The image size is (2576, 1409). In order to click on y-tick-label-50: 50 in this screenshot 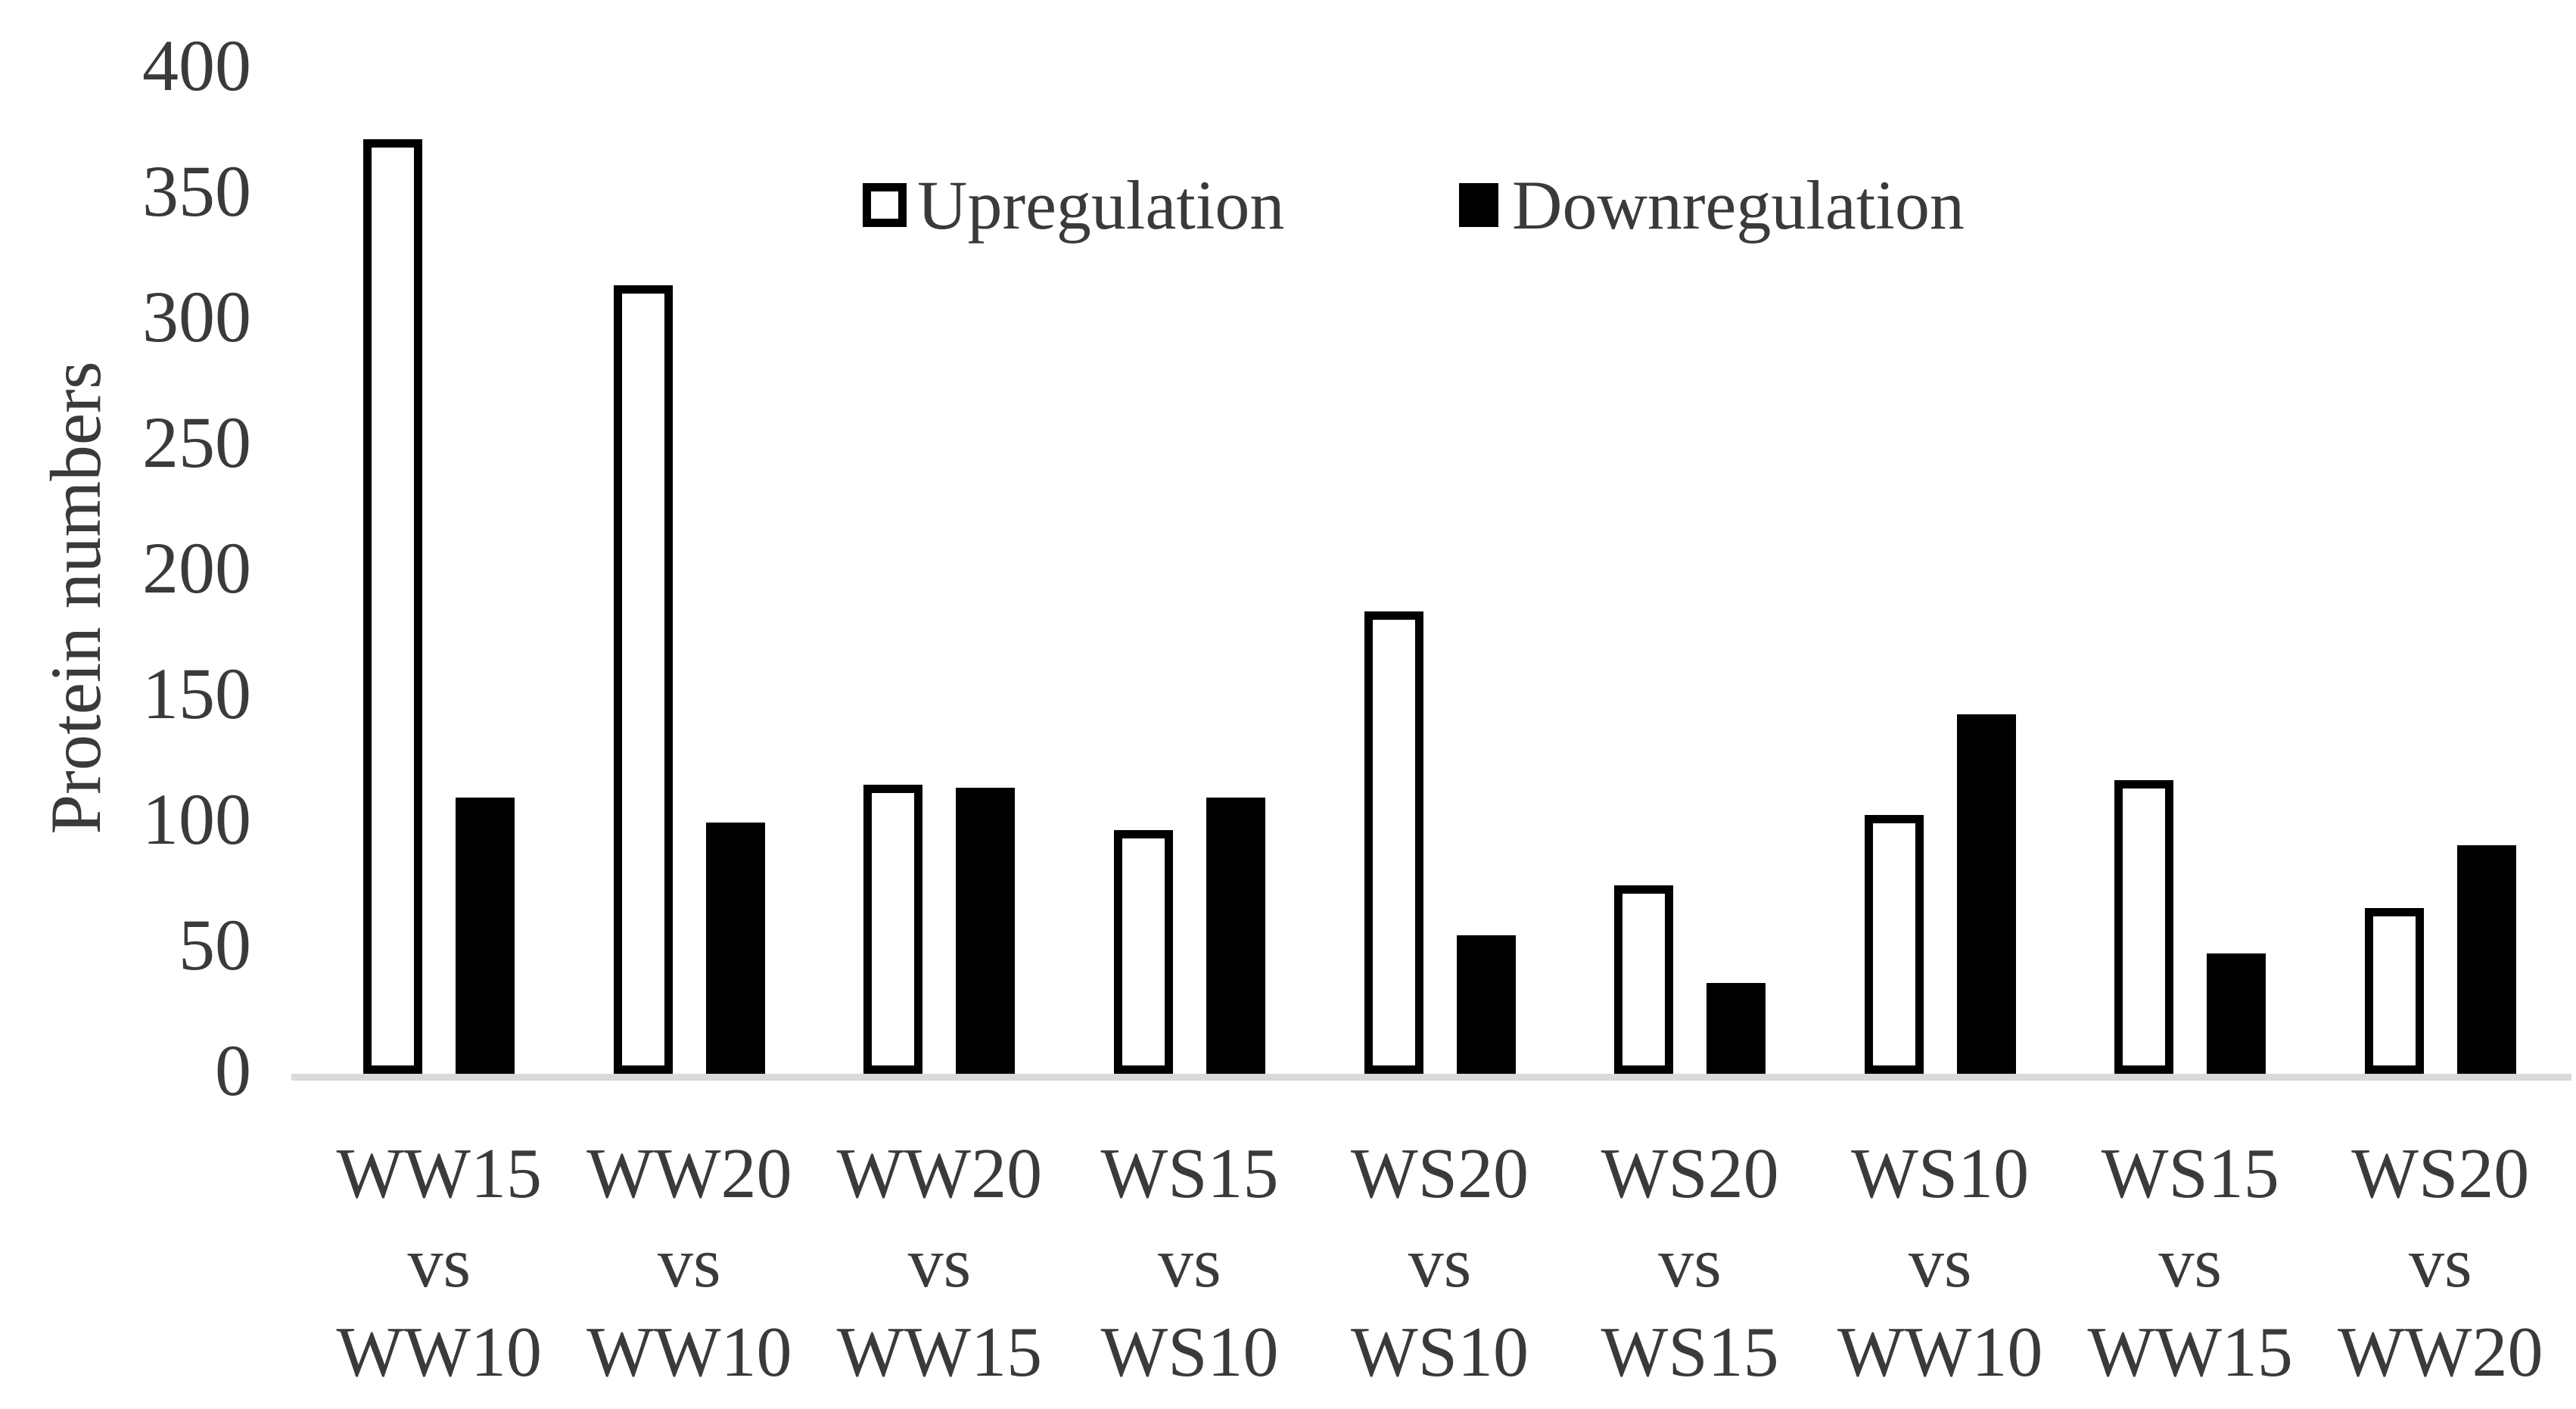, I will do `click(215, 945)`.